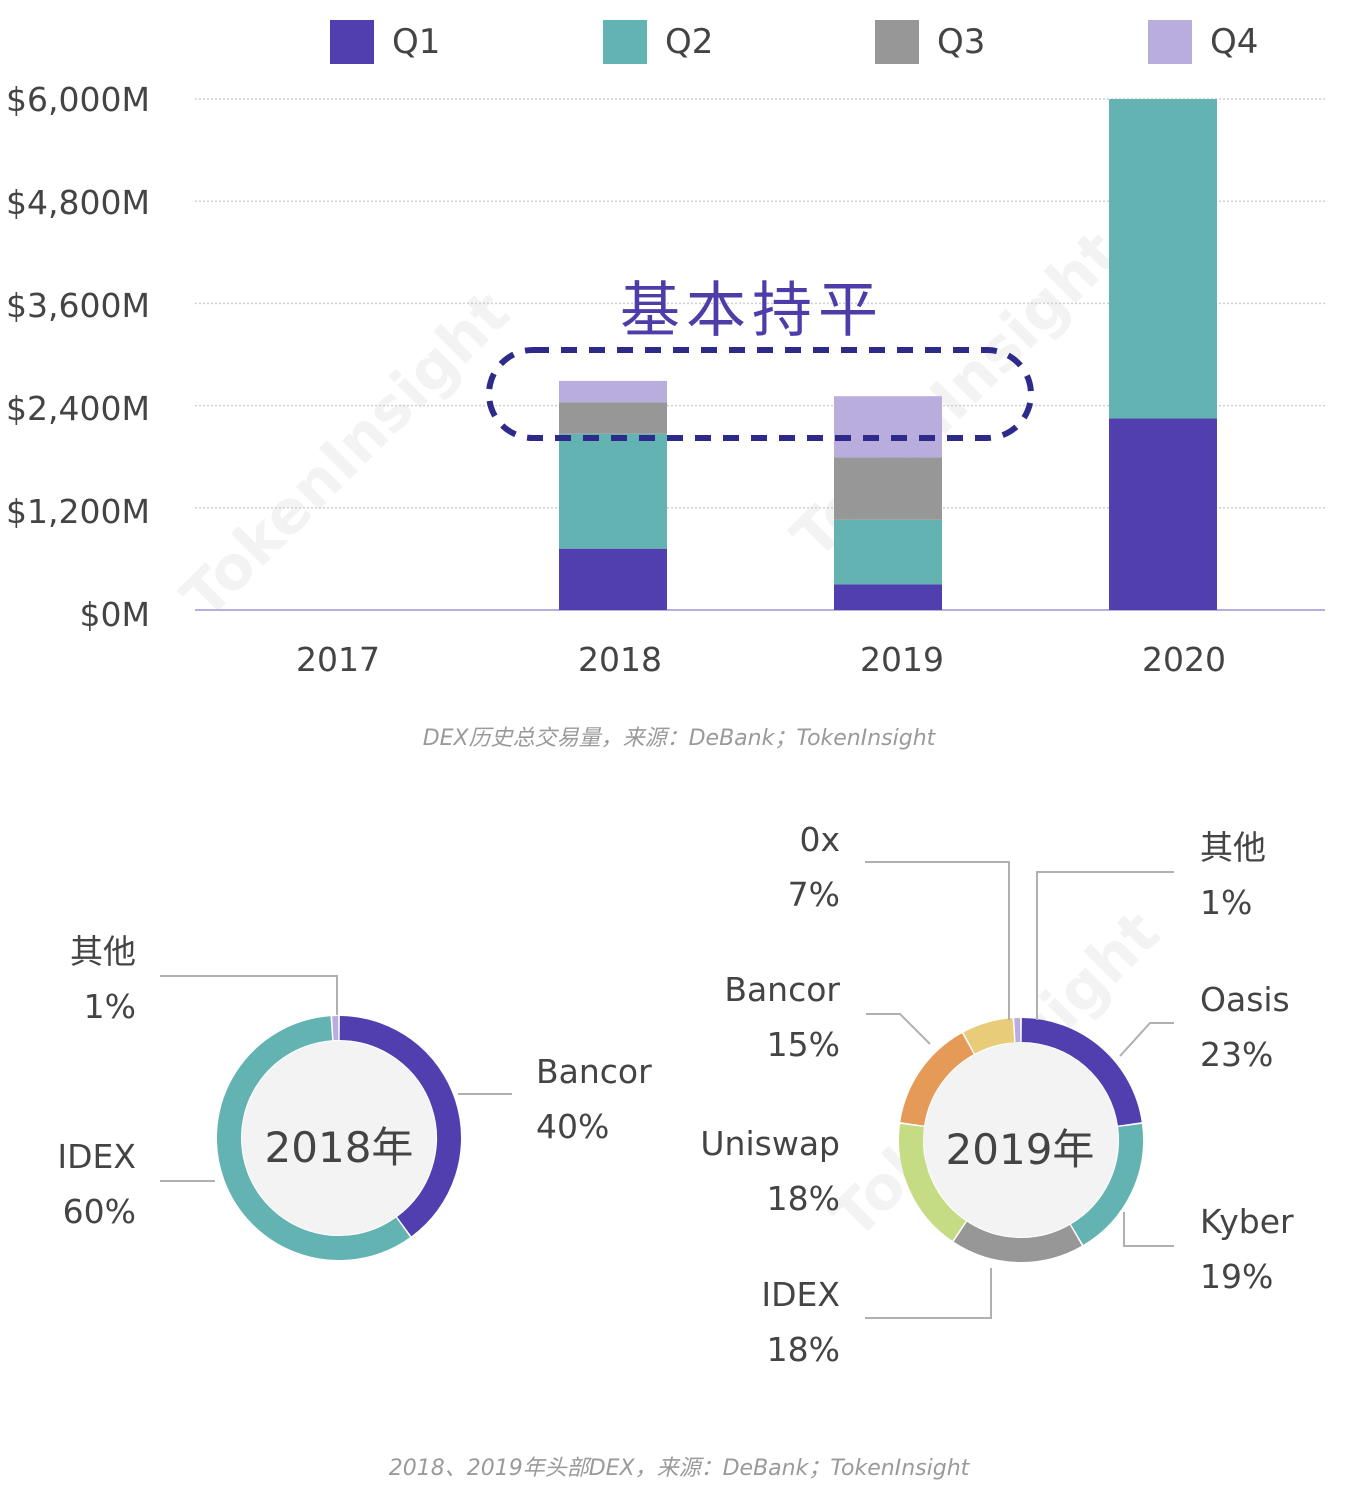 The height and width of the screenshot is (1490, 1358). Describe the element at coordinates (689, 42) in the screenshot. I see `legend-label: Q2` at that location.